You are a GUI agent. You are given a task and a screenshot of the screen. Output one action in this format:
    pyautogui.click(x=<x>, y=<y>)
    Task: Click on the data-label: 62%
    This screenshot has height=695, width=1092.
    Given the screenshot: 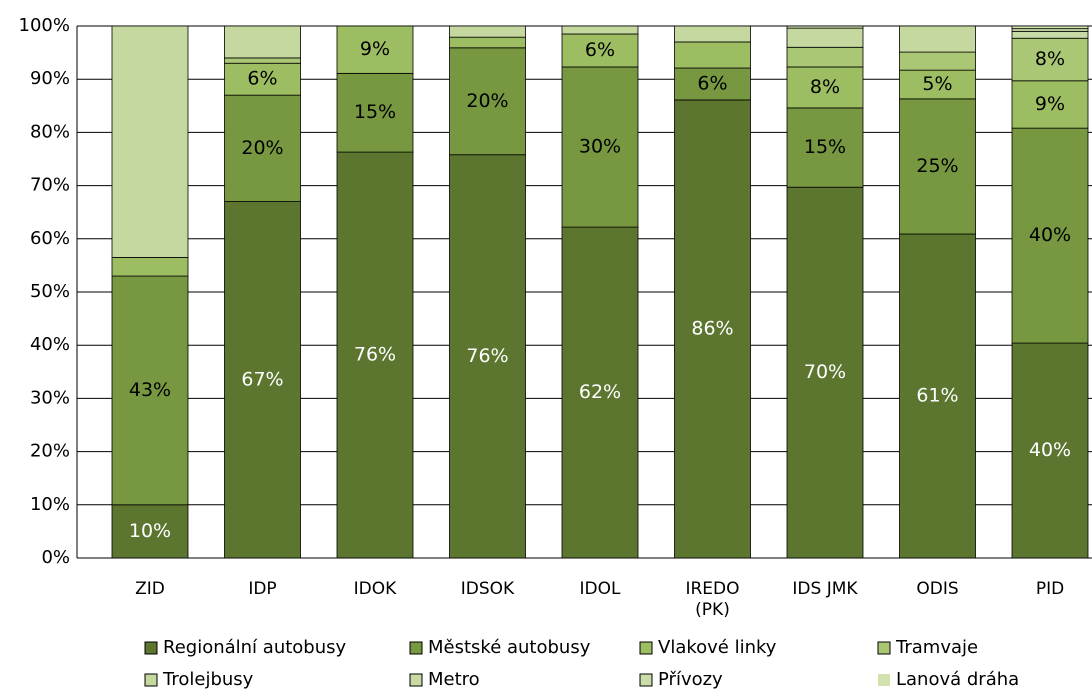 What is the action you would take?
    pyautogui.click(x=600, y=392)
    